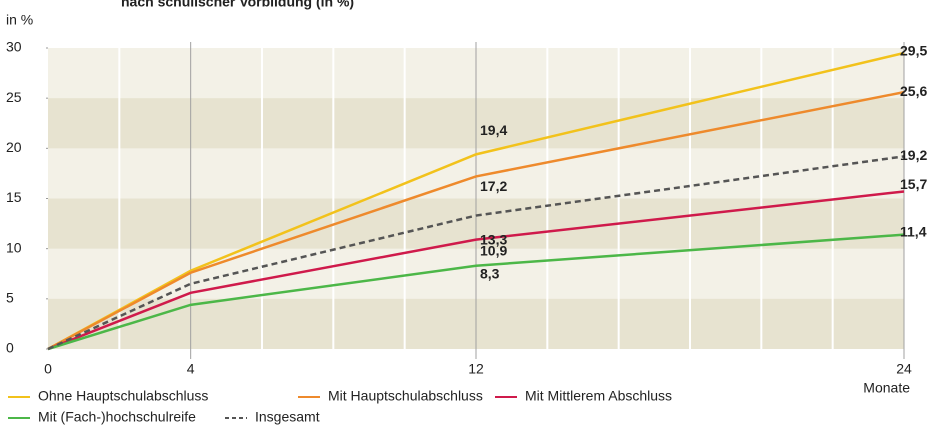  Describe the element at coordinates (48, 369) in the screenshot. I see `x-tick-label: 0` at that location.